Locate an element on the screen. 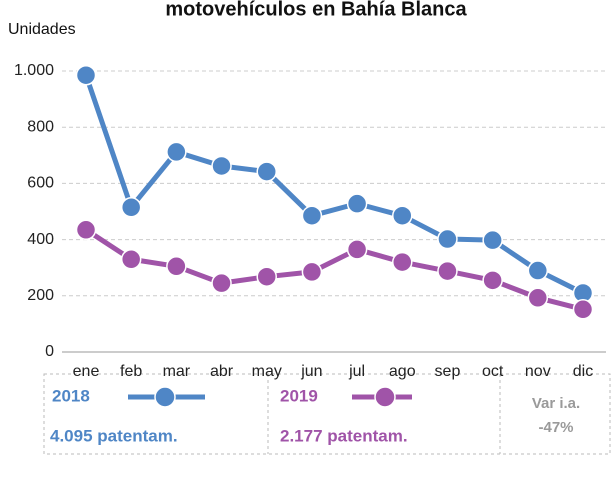  y-tick-label: 200 is located at coordinates (40, 295).